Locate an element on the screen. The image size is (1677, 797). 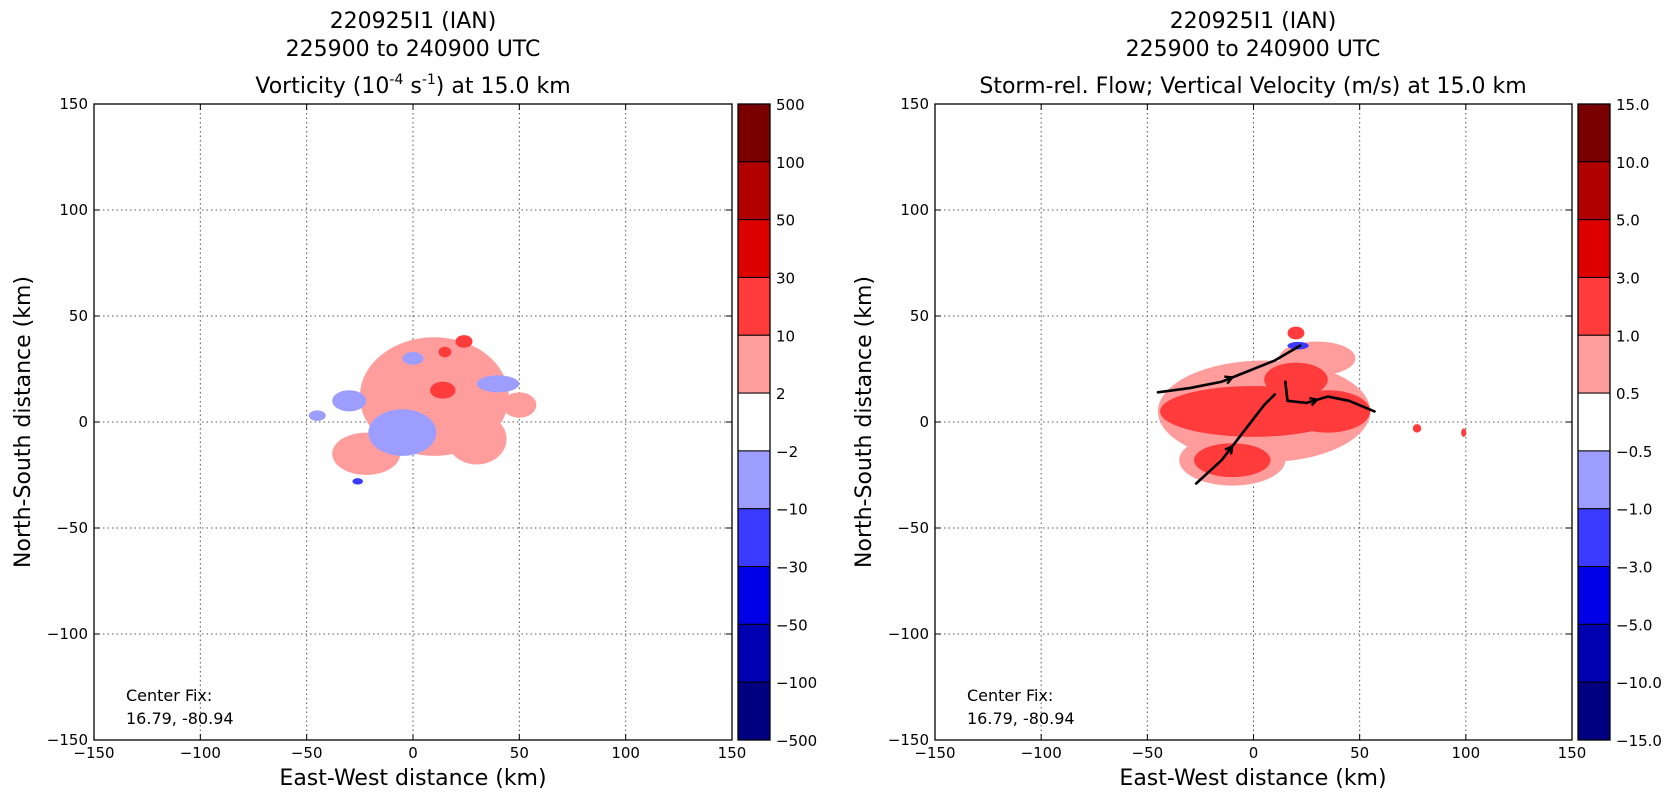
colorbar-tick-label: −2 is located at coordinates (787, 452).